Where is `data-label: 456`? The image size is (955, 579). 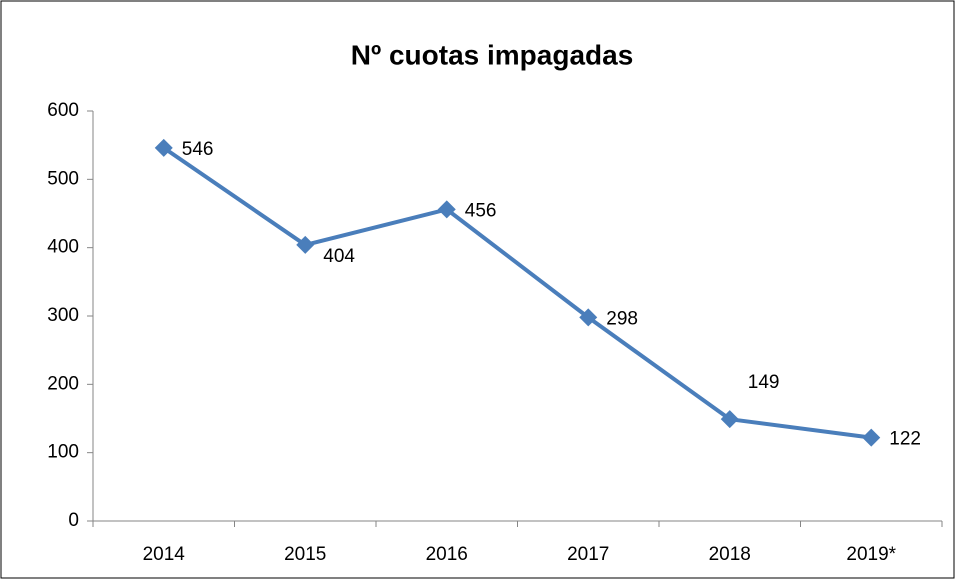 data-label: 456 is located at coordinates (481, 210).